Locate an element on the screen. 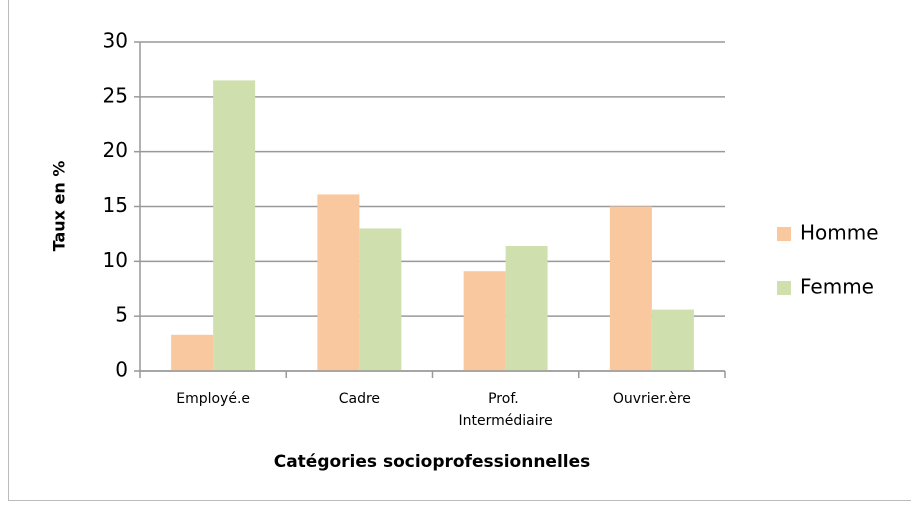  x-tick-label: Cadre is located at coordinates (359, 399).